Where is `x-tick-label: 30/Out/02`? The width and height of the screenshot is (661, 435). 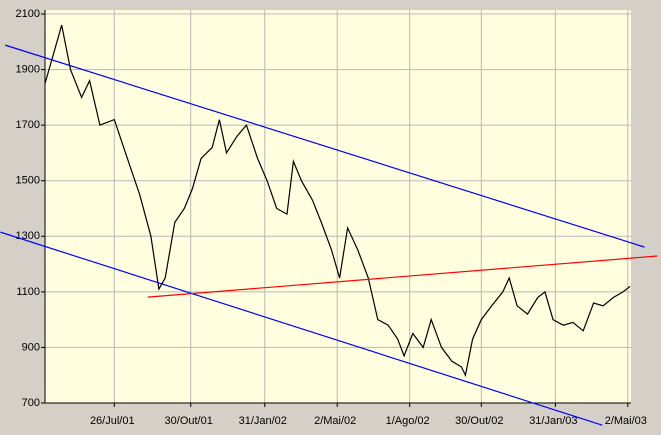
x-tick-label: 30/Out/02 is located at coordinates (479, 421).